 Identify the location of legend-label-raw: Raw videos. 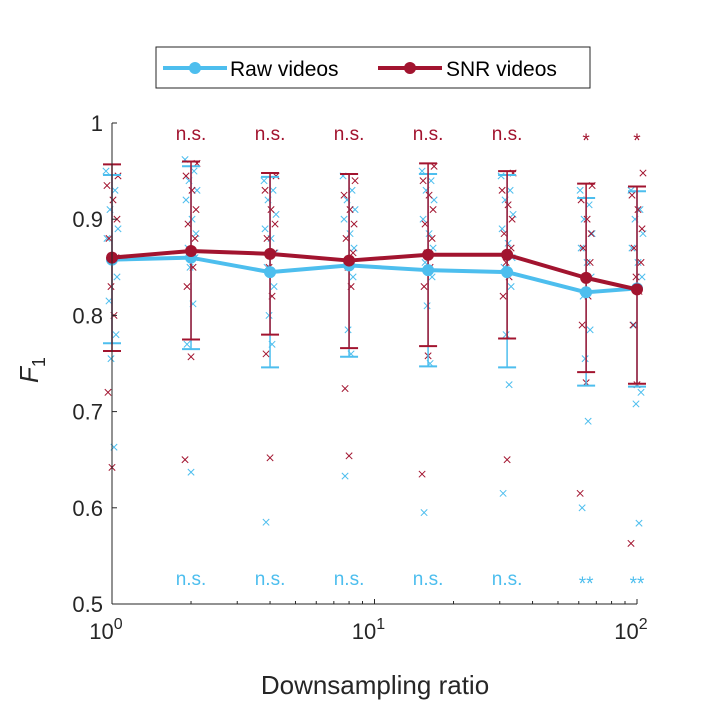
(284, 69).